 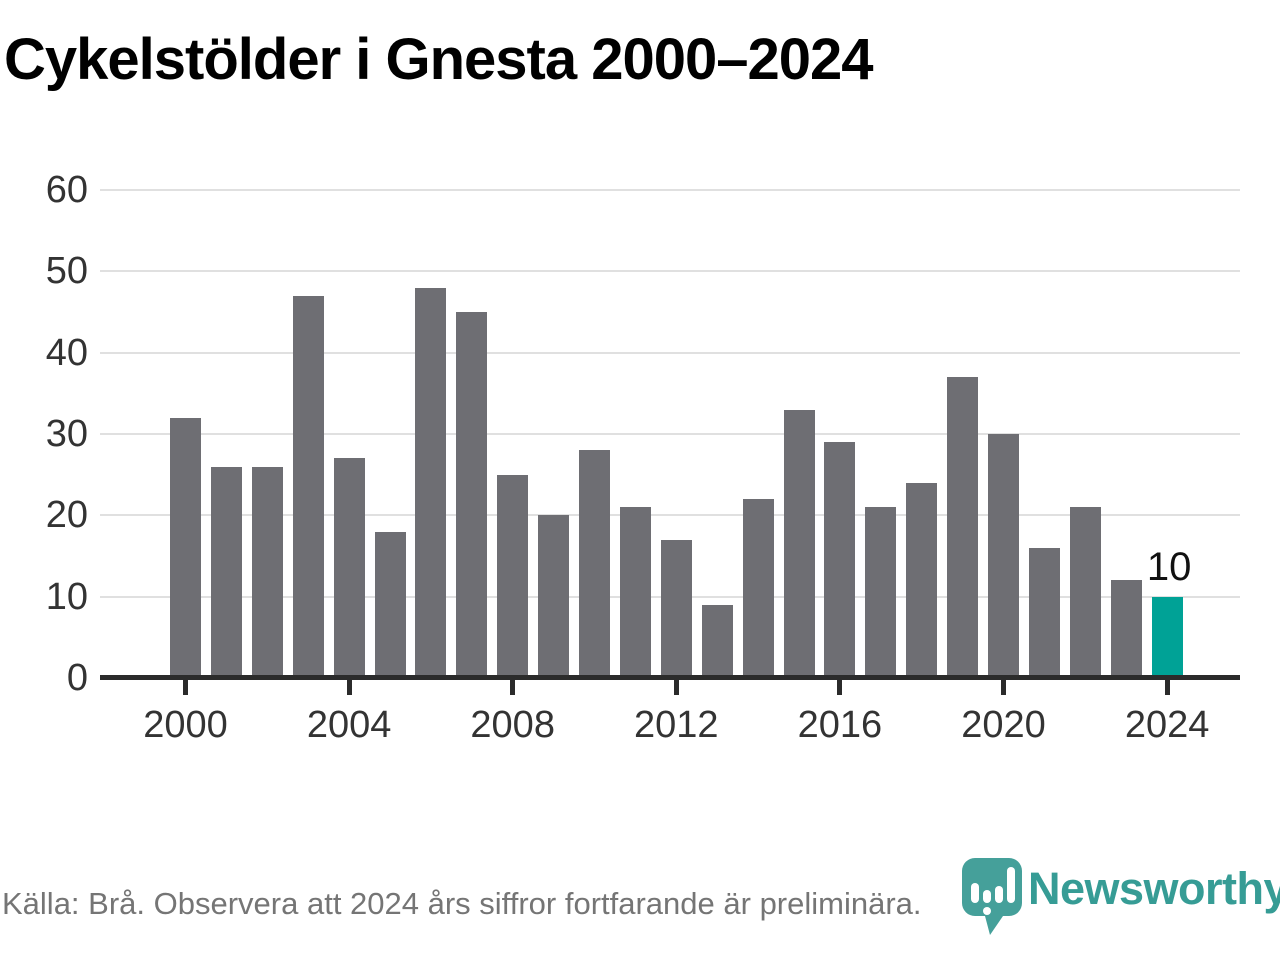 What do you see at coordinates (1003, 556) in the screenshot?
I see `bar-2020` at bounding box center [1003, 556].